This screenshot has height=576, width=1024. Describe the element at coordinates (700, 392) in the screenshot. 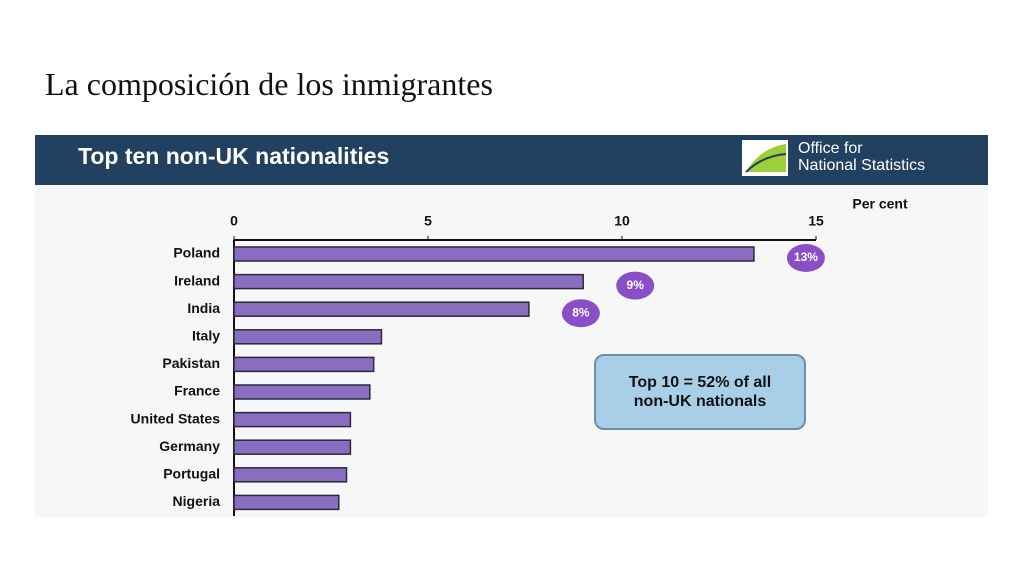

I see `annotation: Top 10 = 52% of all non-UK nationals` at that location.